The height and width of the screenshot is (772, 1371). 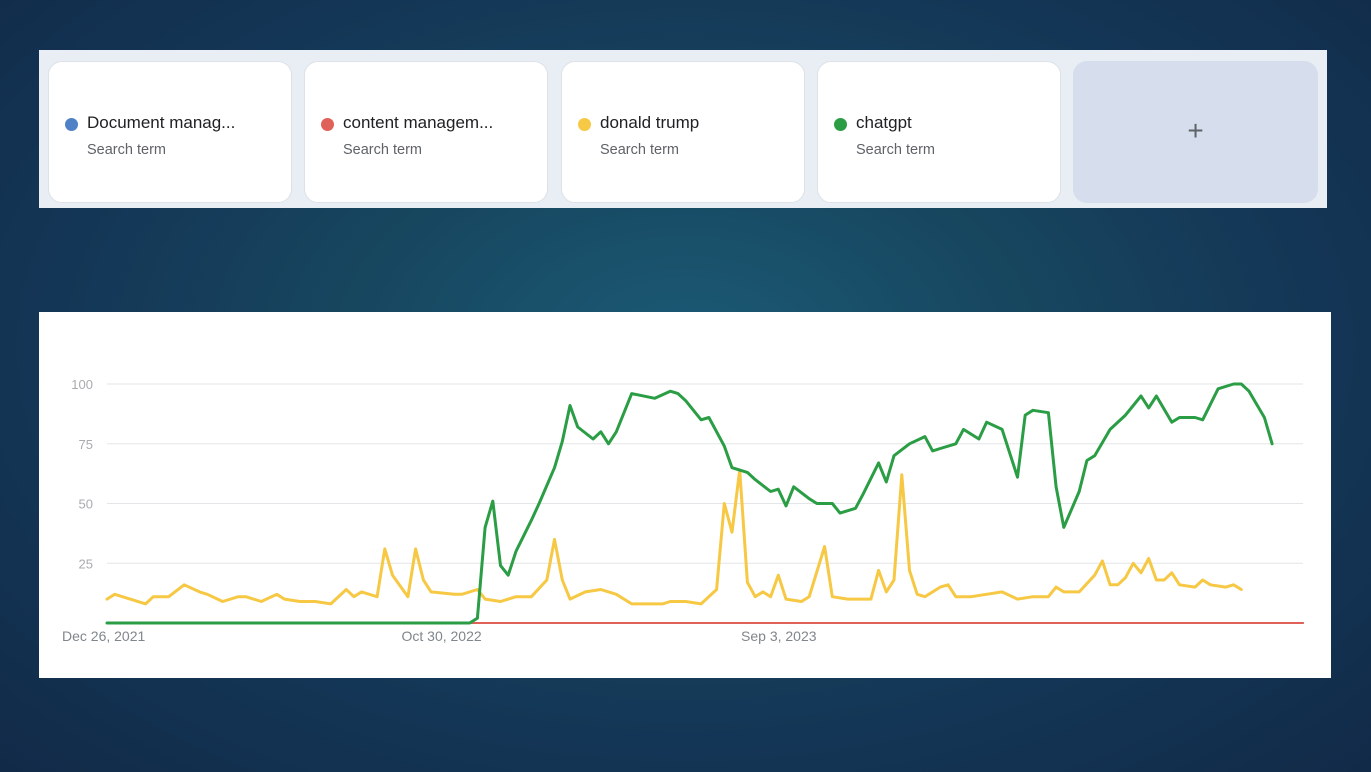 What do you see at coordinates (884, 122) in the screenshot?
I see `search-term-label: chatgpt` at bounding box center [884, 122].